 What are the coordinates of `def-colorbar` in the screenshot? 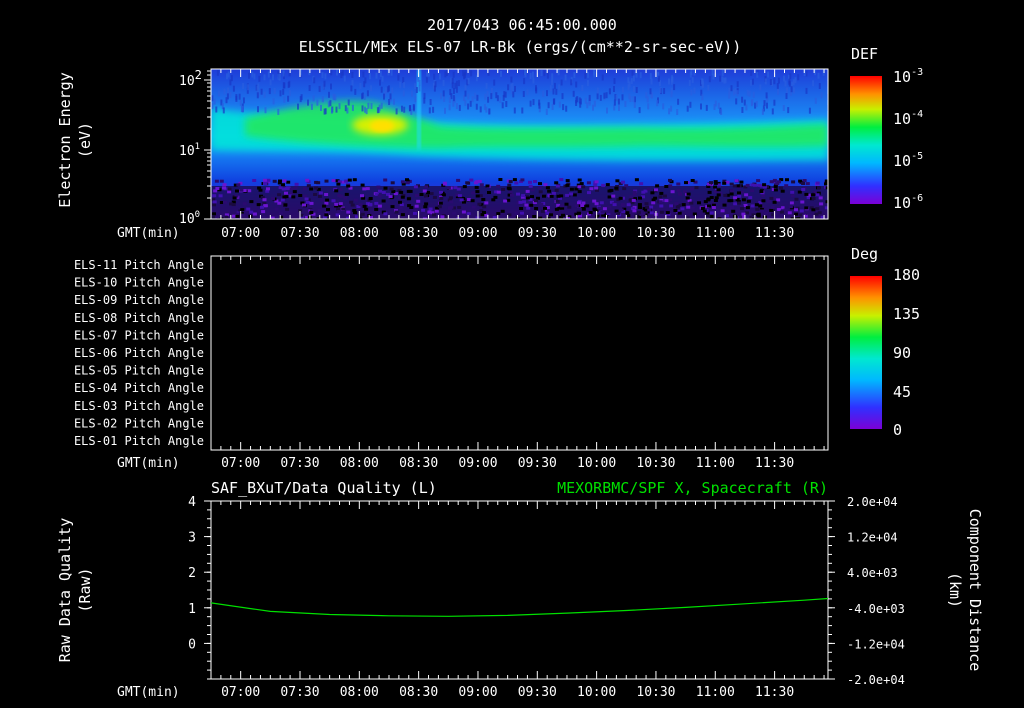 It's located at (866, 140).